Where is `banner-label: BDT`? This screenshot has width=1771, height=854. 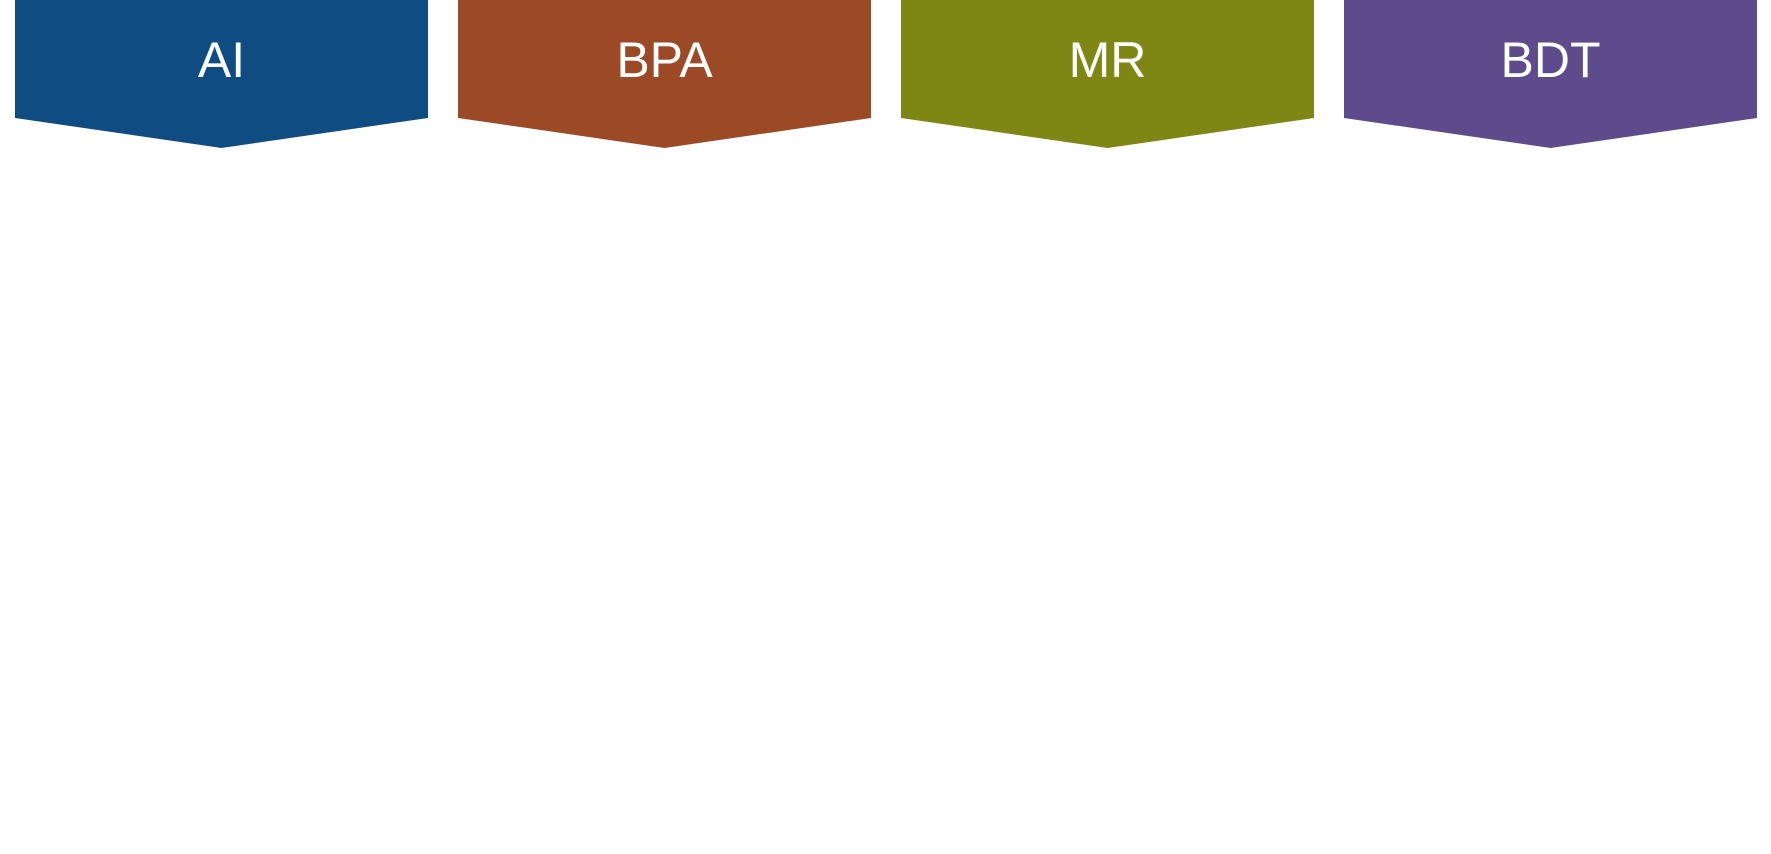
banner-label: BDT is located at coordinates (1550, 60).